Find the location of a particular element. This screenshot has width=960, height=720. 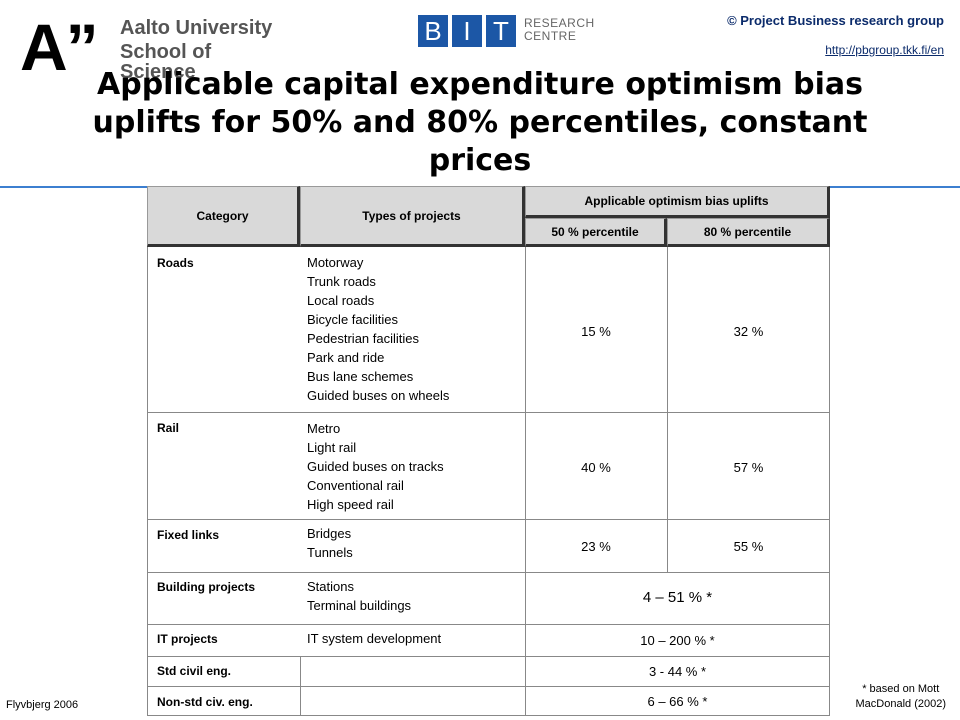

aalto-logo-line2: School of Science is located at coordinates (166, 62).